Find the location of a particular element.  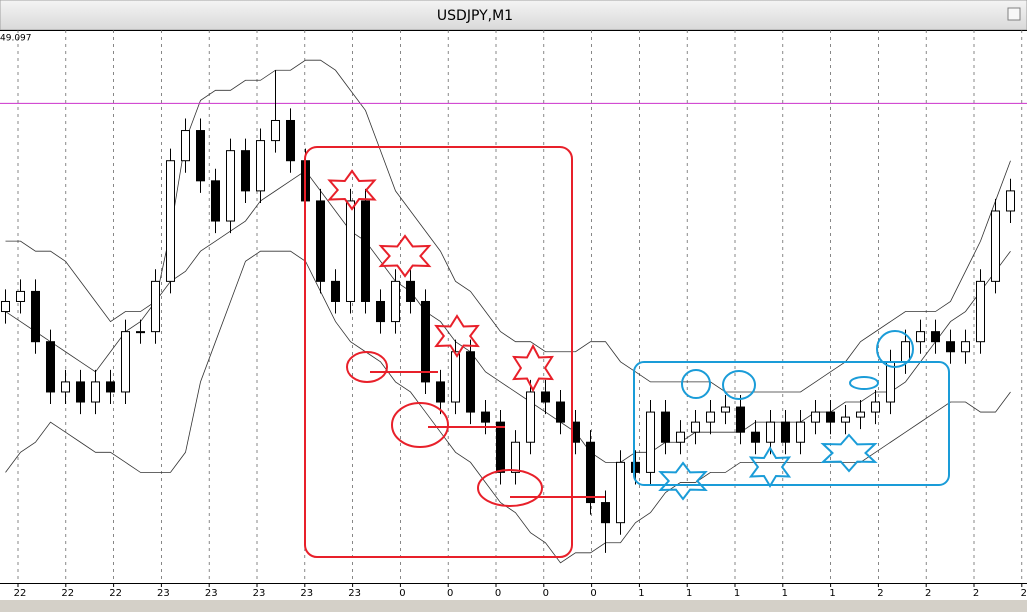

blue-box is located at coordinates (791, 423).